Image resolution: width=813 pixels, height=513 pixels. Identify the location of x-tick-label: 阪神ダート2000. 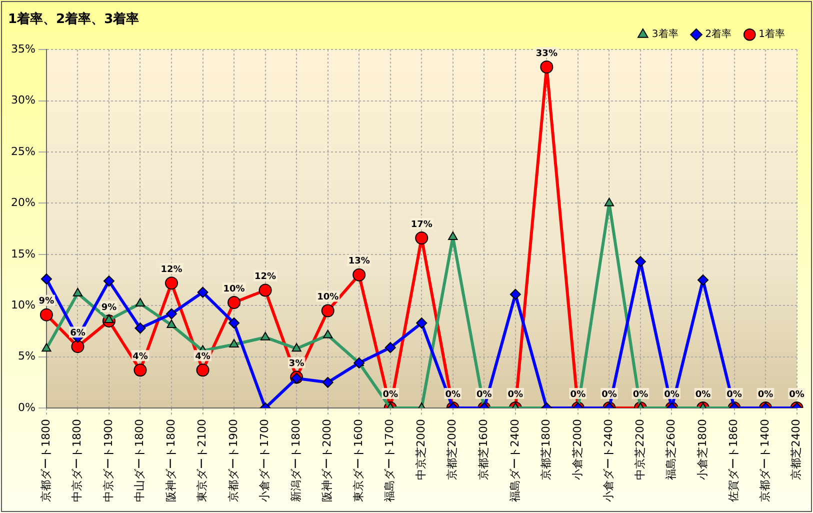
(327, 460).